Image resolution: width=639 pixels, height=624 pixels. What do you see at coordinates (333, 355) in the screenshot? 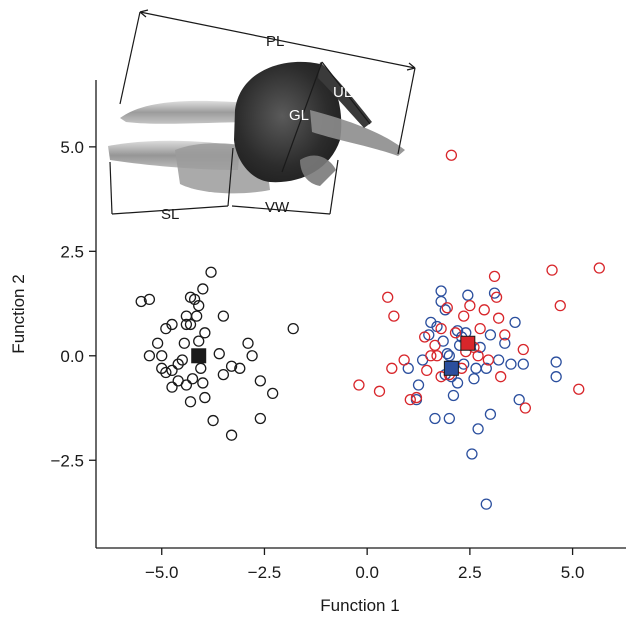
I see `centroid-markers` at bounding box center [333, 355].